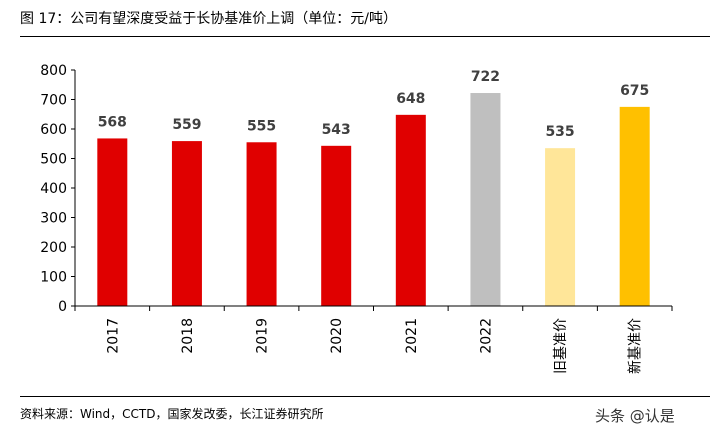  I want to click on source-divider, so click(365, 396).